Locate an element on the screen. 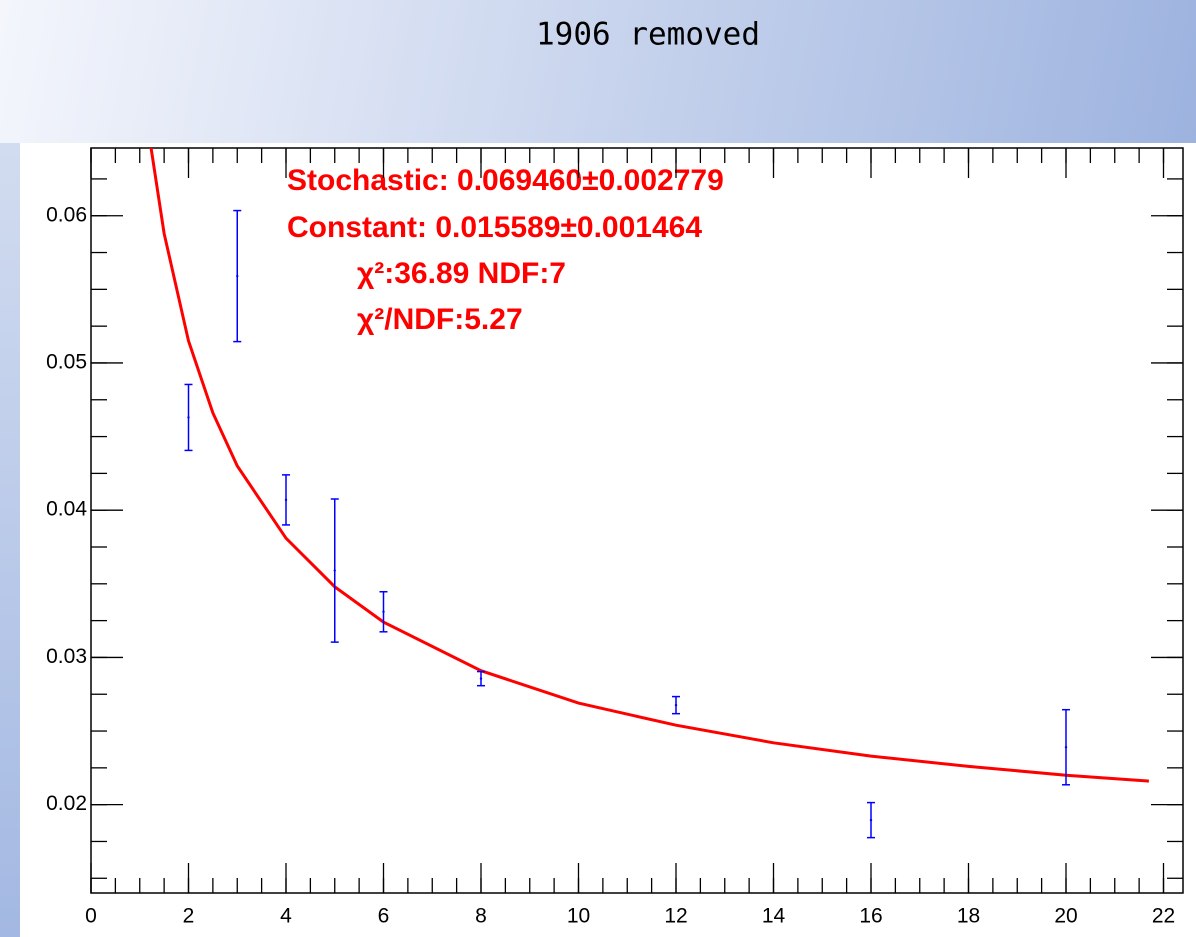 The width and height of the screenshot is (1196, 937). annotation: χ²/NDF:5.27 is located at coordinates (440, 319).